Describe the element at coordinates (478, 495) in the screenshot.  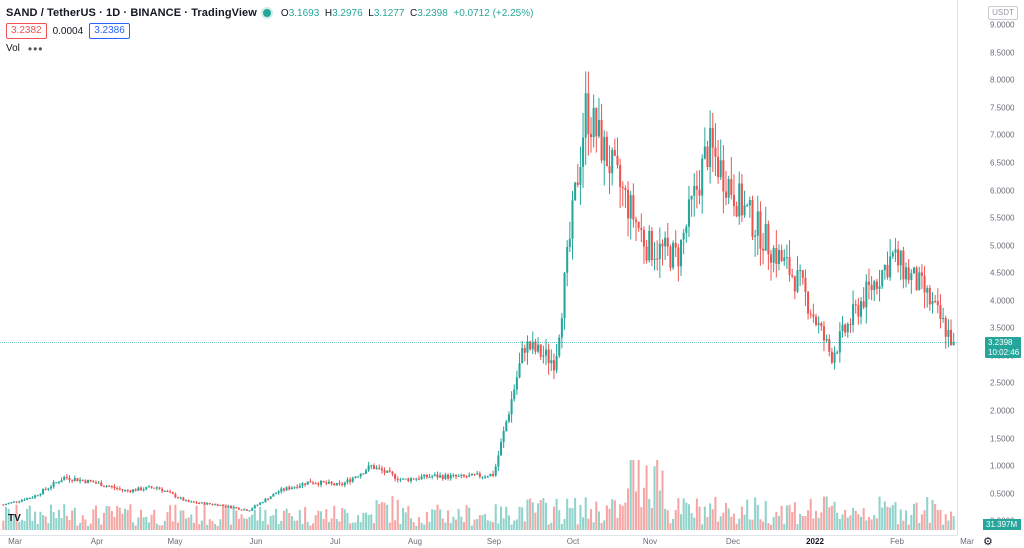
I see `volume-bars` at that location.